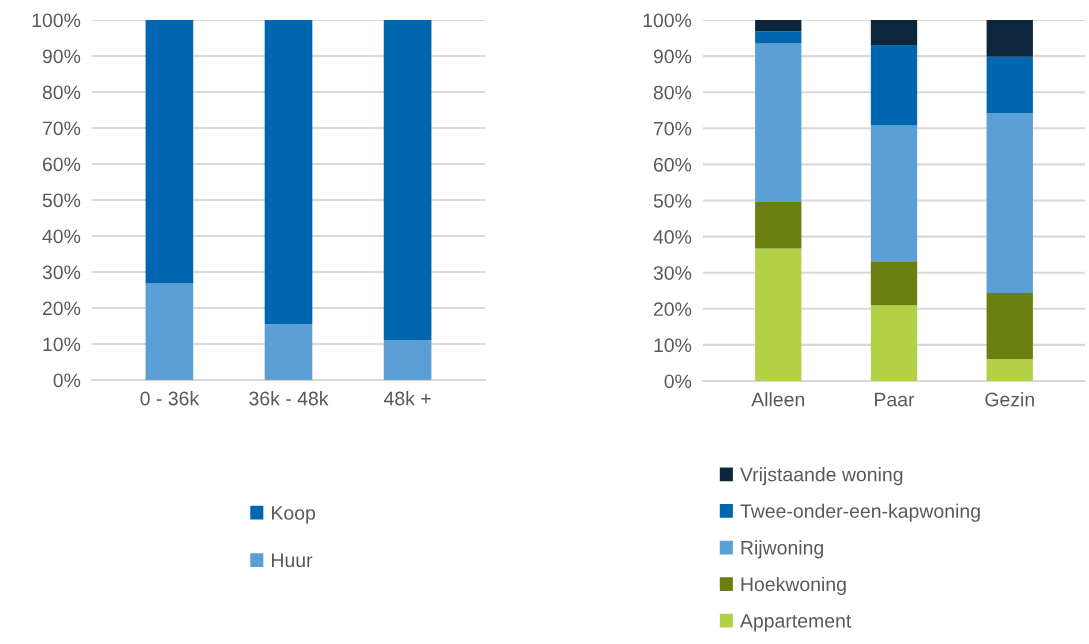 This screenshot has width=1089, height=644. What do you see at coordinates (821, 476) in the screenshot?
I see `legend-label: Vrijstaande woning` at bounding box center [821, 476].